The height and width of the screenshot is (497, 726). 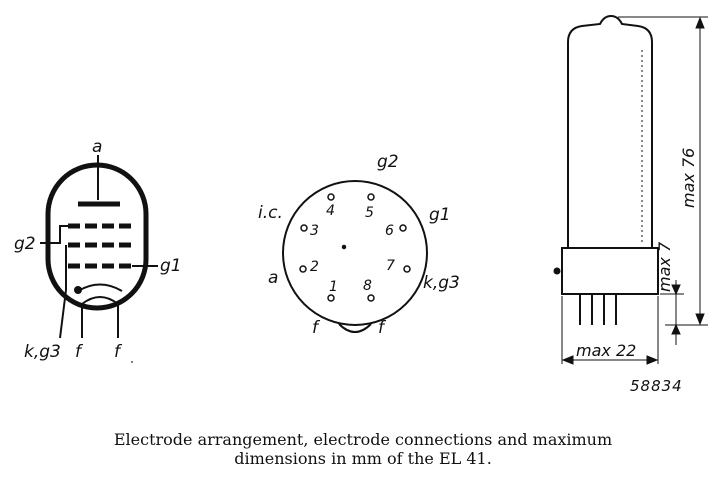 I want to click on pin-holes, so click(x=355, y=247).